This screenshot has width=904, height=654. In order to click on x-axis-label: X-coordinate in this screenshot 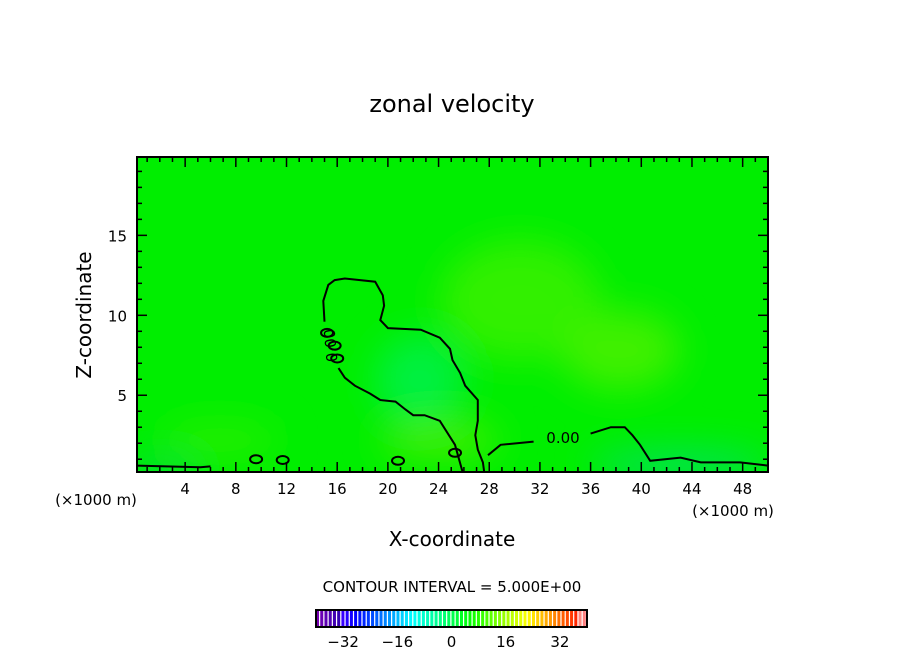, I will do `click(452, 539)`.